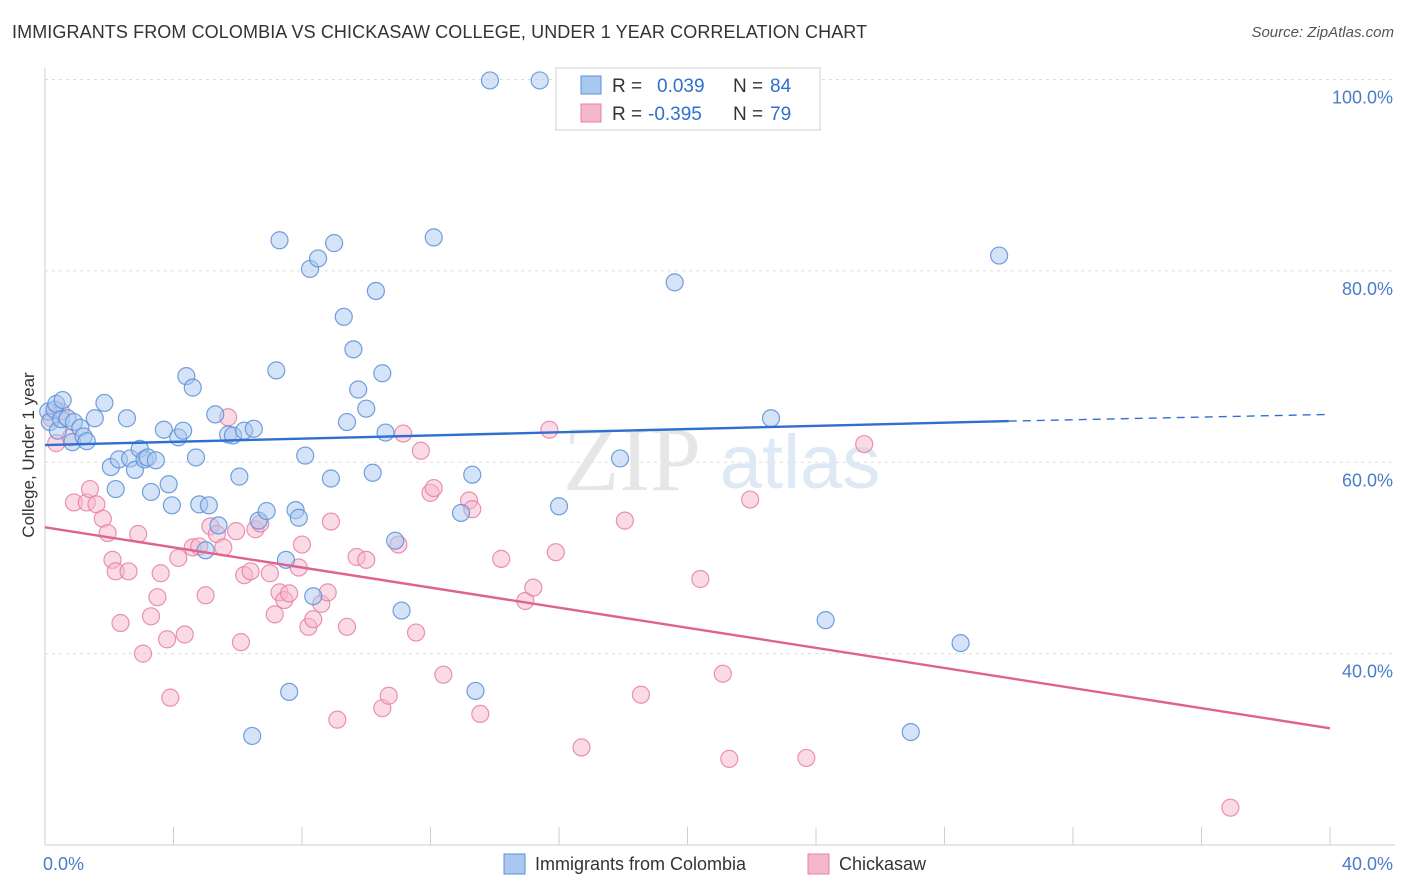 Image resolution: width=1406 pixels, height=892 pixels. I want to click on legend-n-label-2: N =, so click(748, 114).